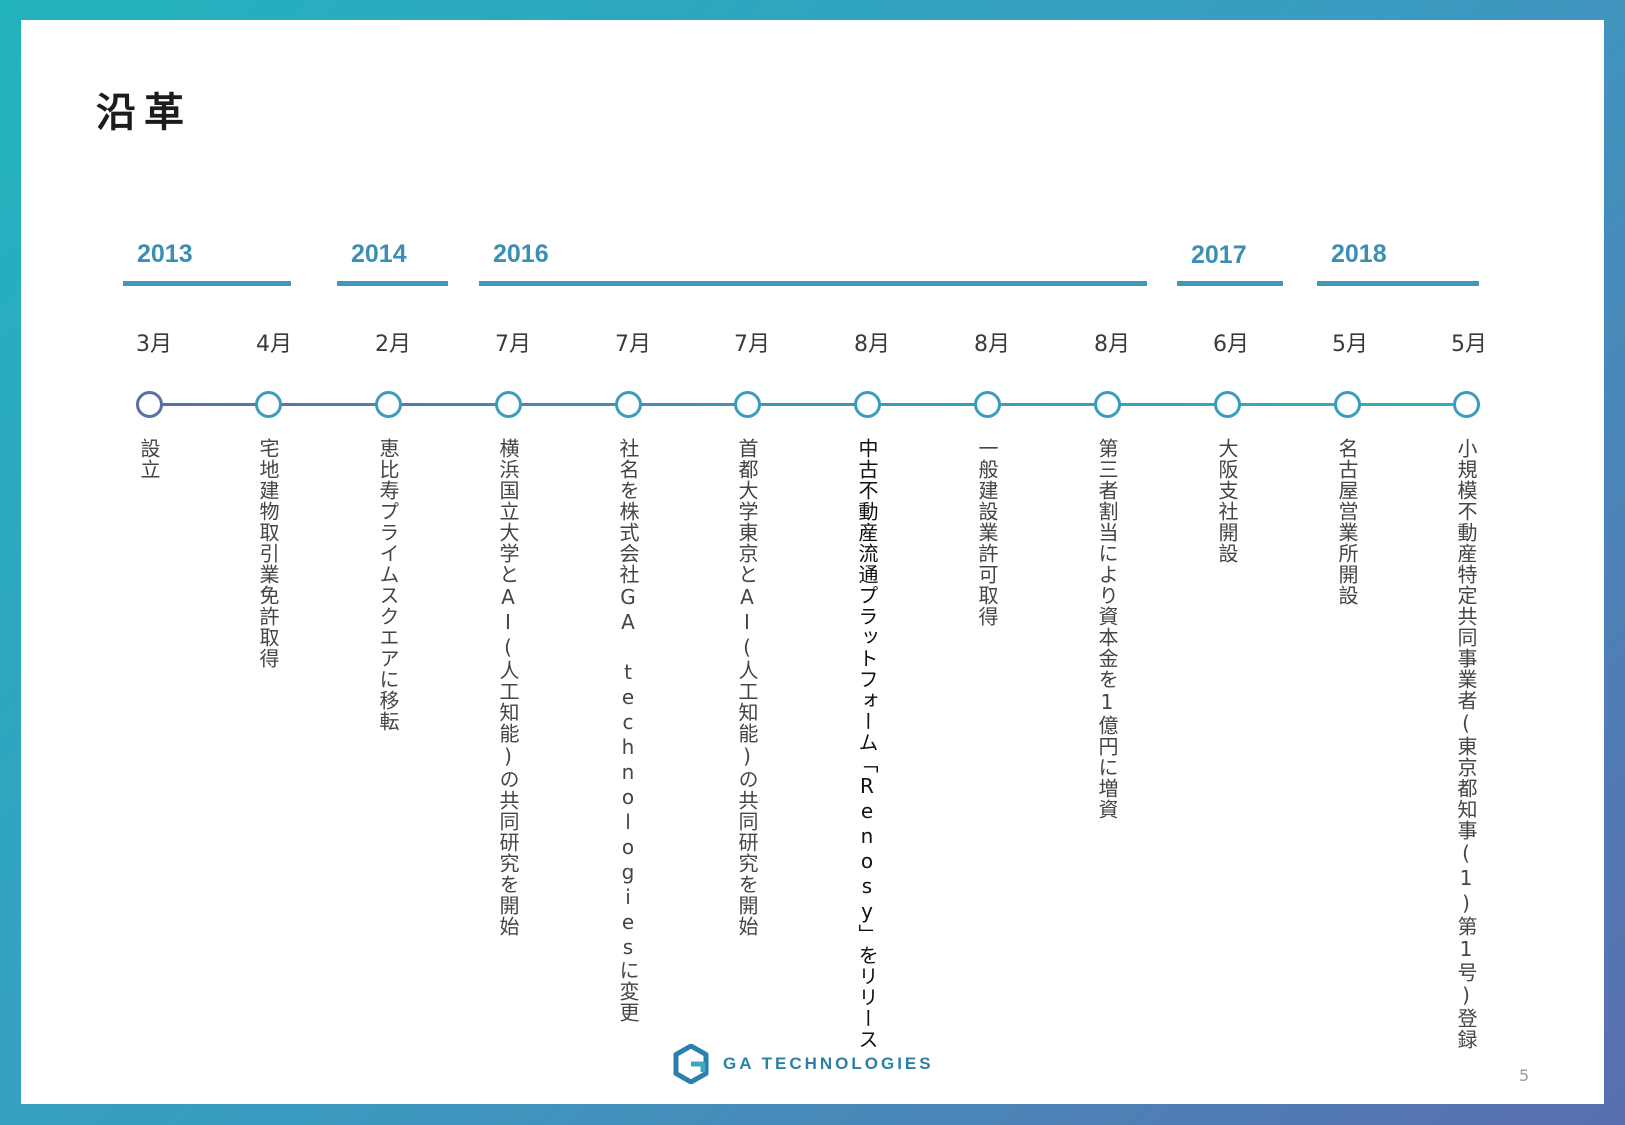 The height and width of the screenshot is (1125, 1625). I want to click on event-text: 恵比寿プライムスクエアに移転, so click(388, 585).